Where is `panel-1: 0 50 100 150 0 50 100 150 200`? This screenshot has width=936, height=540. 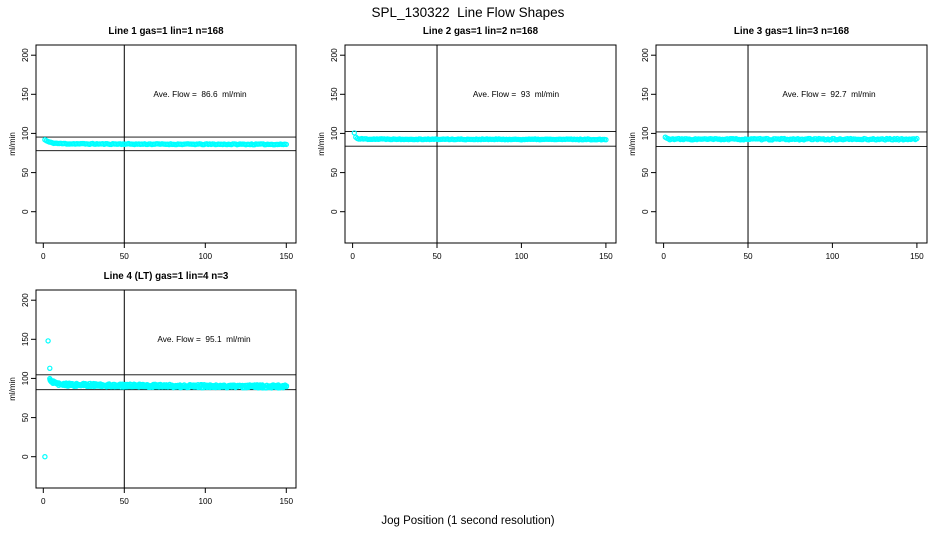 panel-1: 0 50 100 150 0 50 100 150 200 is located at coordinates (159, 152).